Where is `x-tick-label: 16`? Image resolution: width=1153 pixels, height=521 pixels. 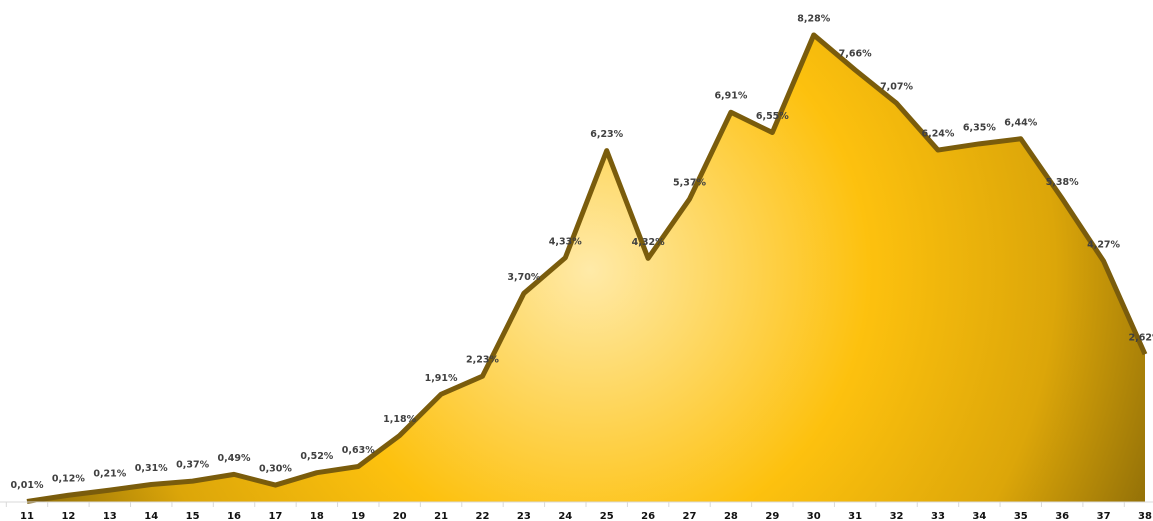
x-tick-label: 16 is located at coordinates (234, 516).